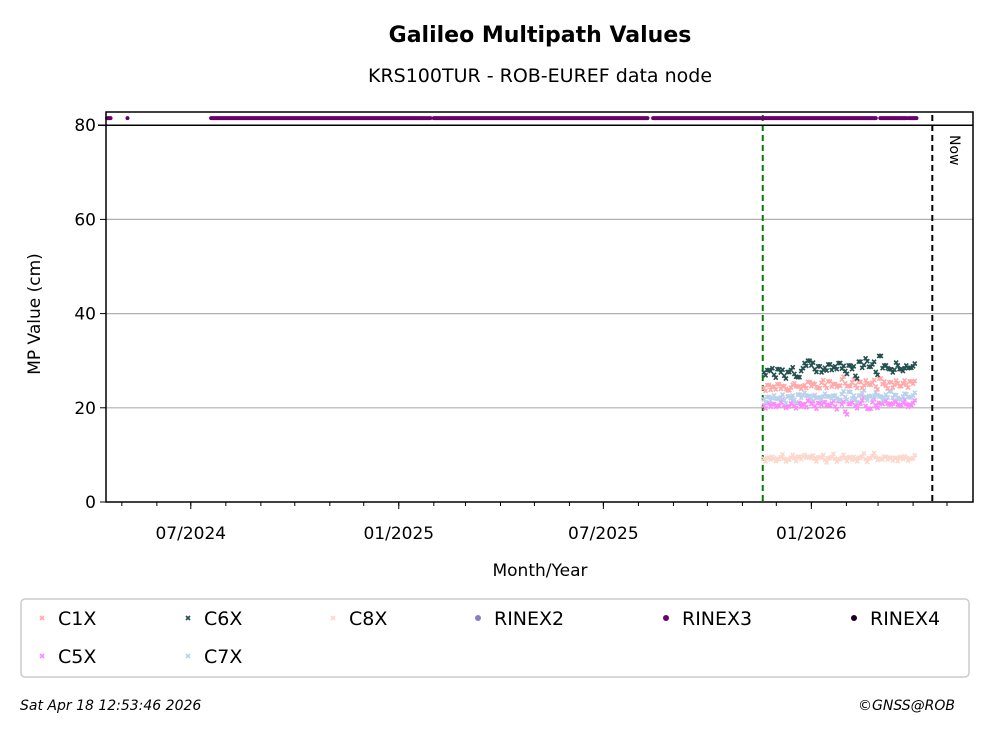 This screenshot has width=992, height=734. What do you see at coordinates (811, 534) in the screenshot?
I see `x-tick-label: 01/2026` at bounding box center [811, 534].